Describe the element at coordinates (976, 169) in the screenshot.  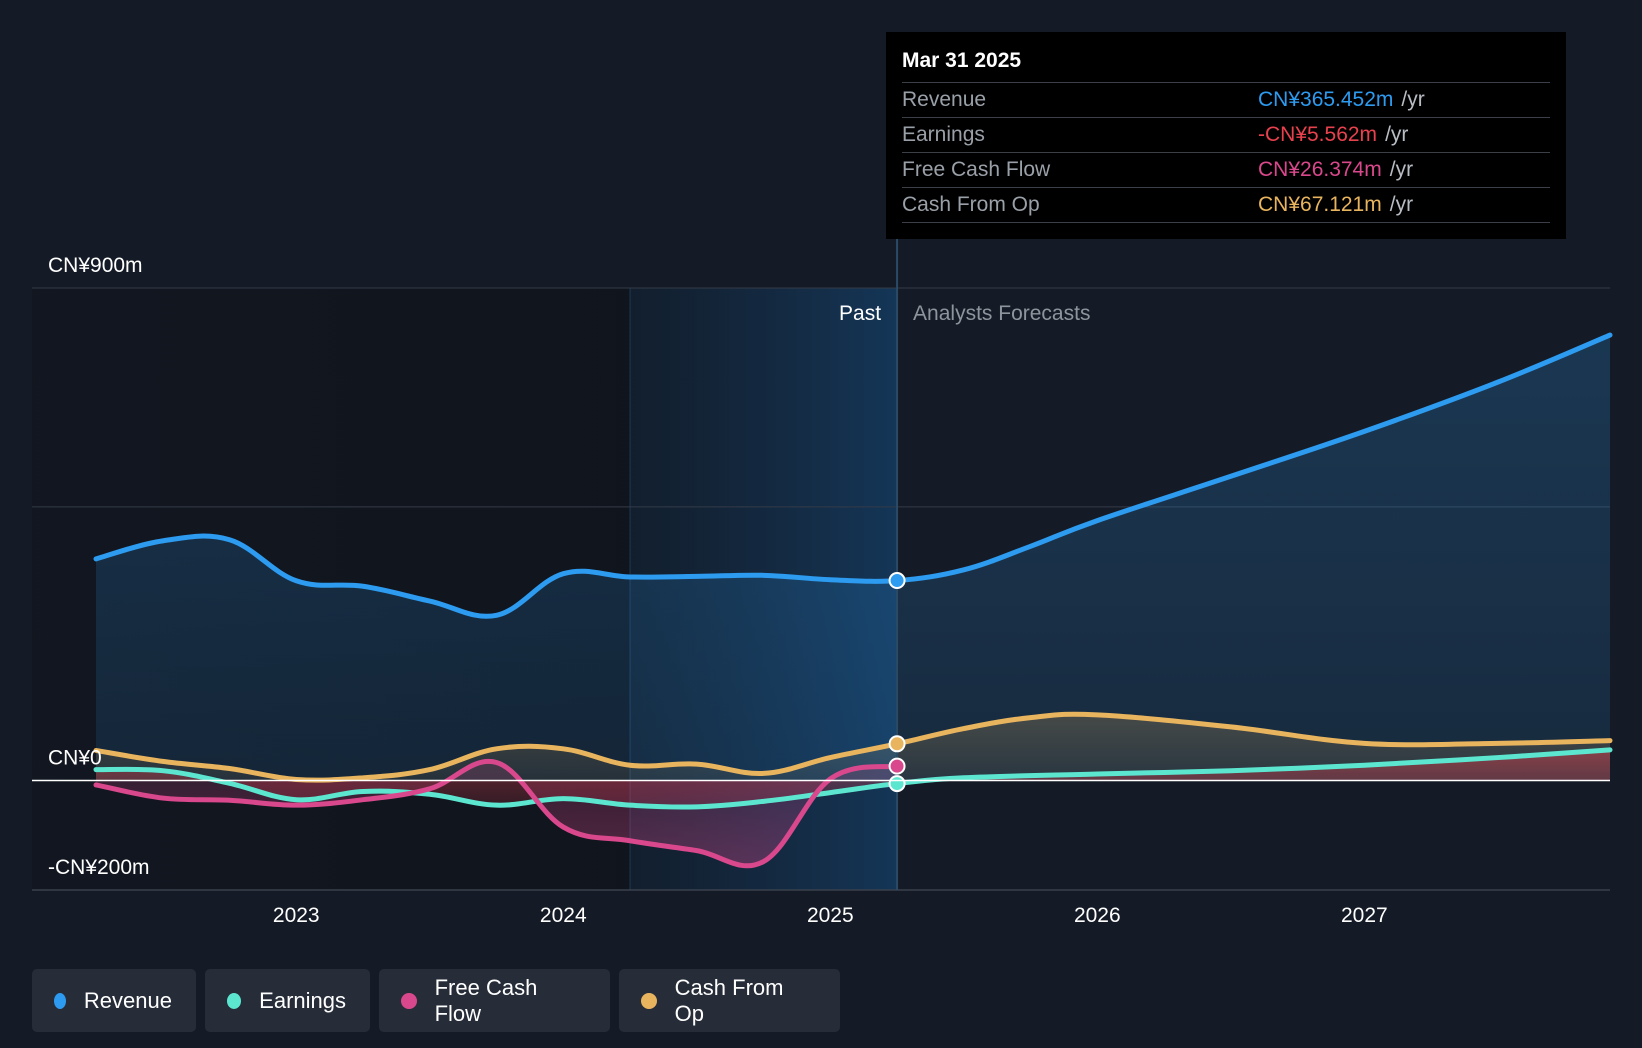
I see `tooltip-label: Free Cash Flow` at that location.